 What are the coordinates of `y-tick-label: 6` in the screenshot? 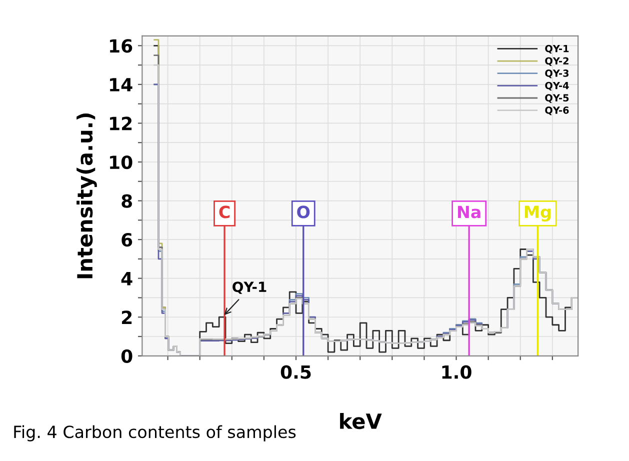 It's located at (127, 240).